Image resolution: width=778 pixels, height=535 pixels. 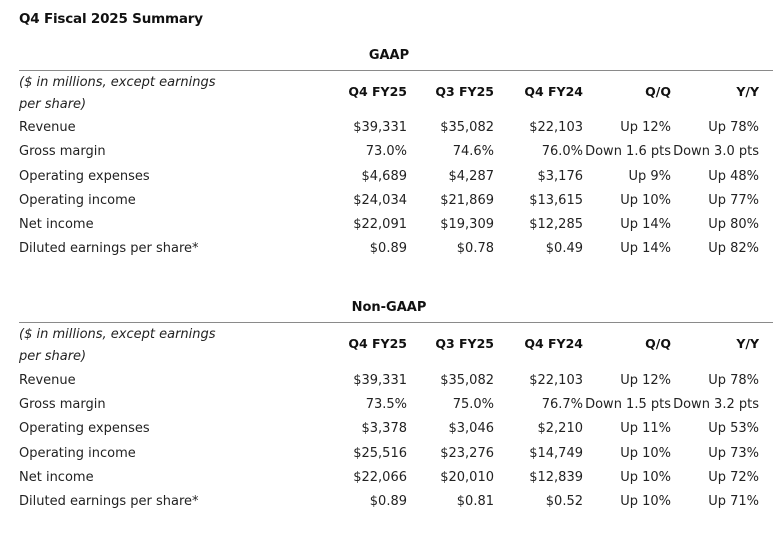 What do you see at coordinates (386, 404) in the screenshot?
I see `cell-q4fy25: 73.5%` at bounding box center [386, 404].